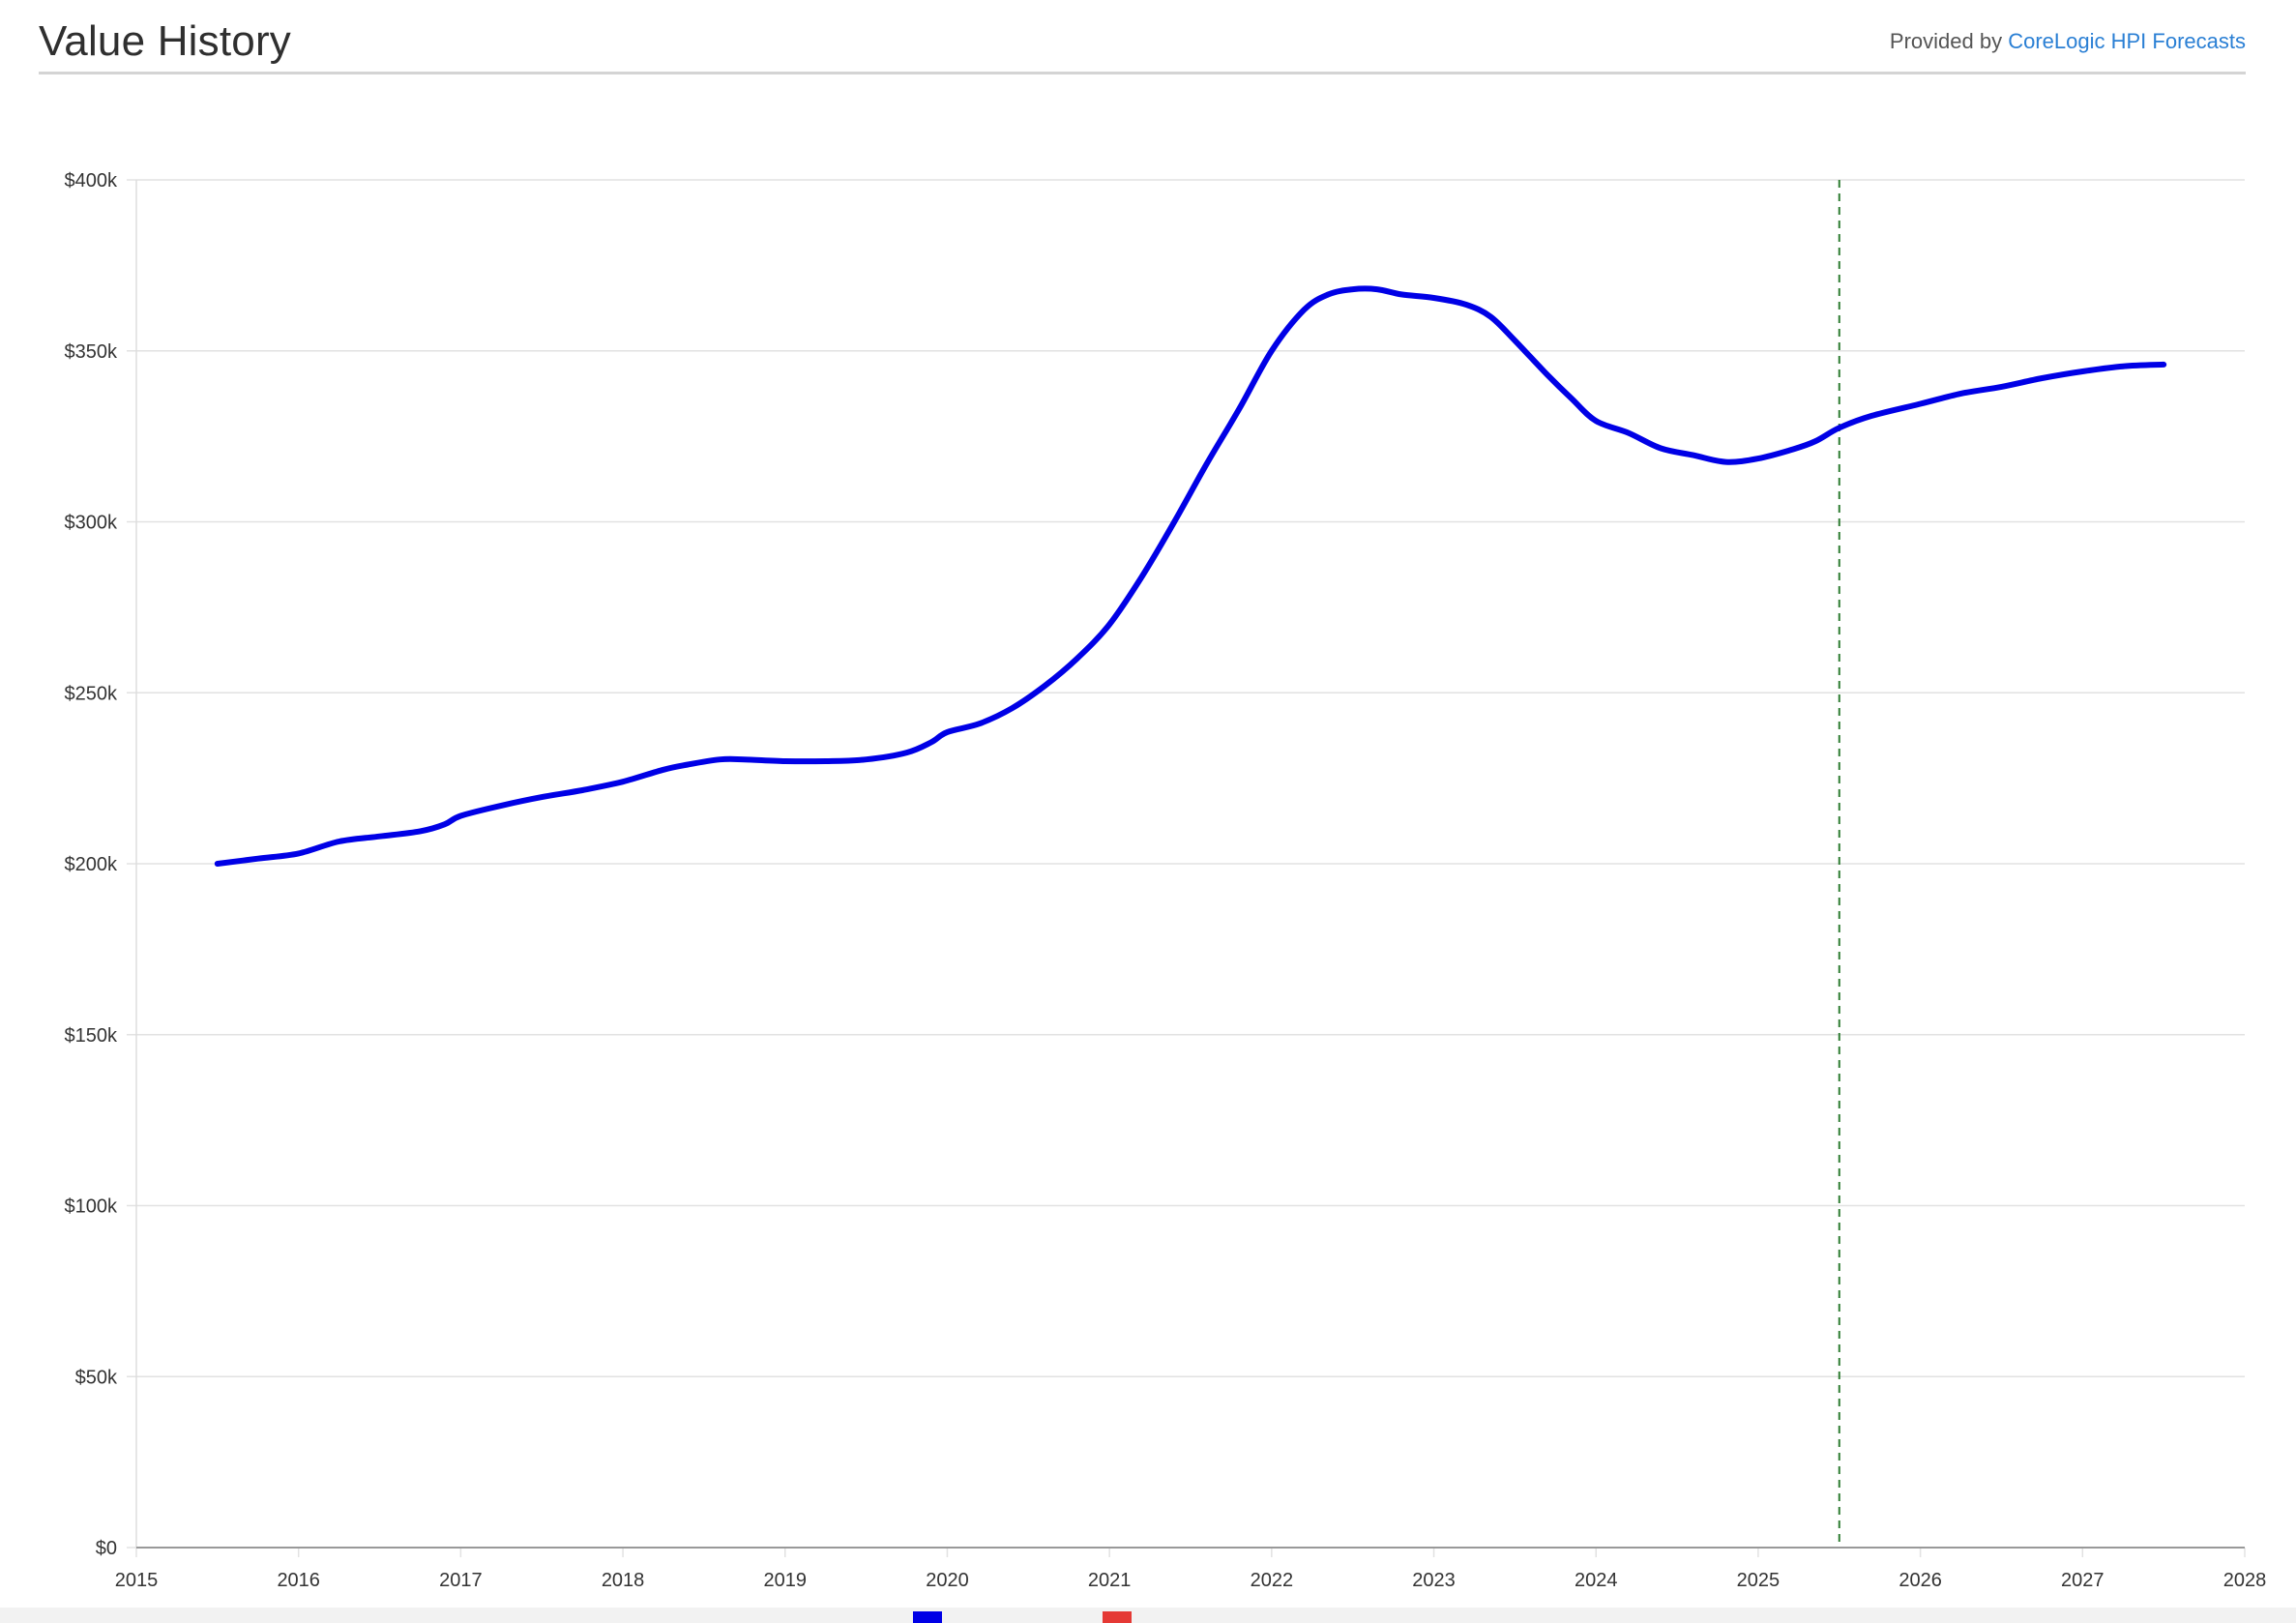  I want to click on y-tick-label: $400k, so click(91, 181).